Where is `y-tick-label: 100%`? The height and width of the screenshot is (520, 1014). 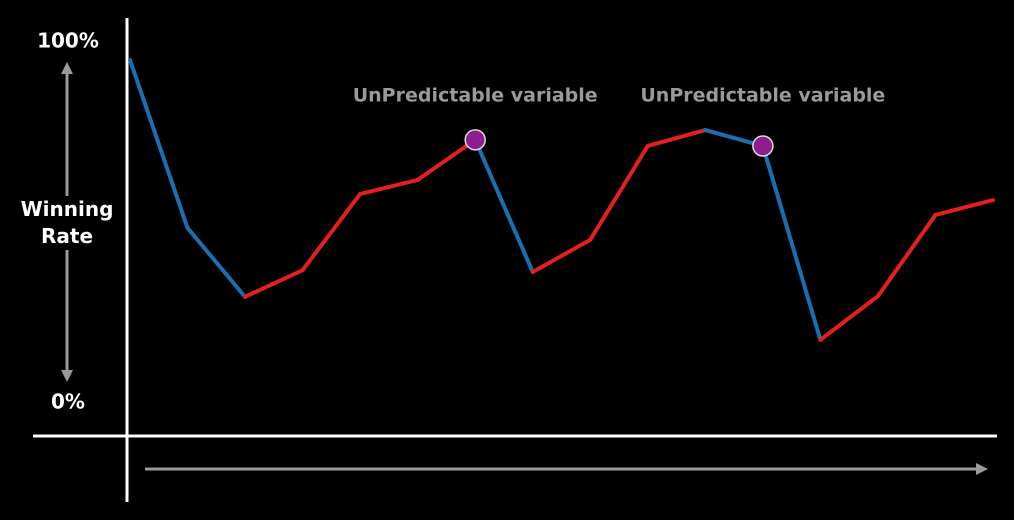 y-tick-label: 100% is located at coordinates (68, 41).